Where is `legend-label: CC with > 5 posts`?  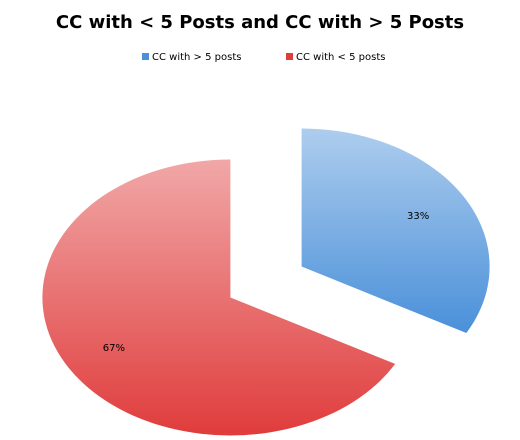
legend-label: CC with > 5 posts is located at coordinates (196, 57).